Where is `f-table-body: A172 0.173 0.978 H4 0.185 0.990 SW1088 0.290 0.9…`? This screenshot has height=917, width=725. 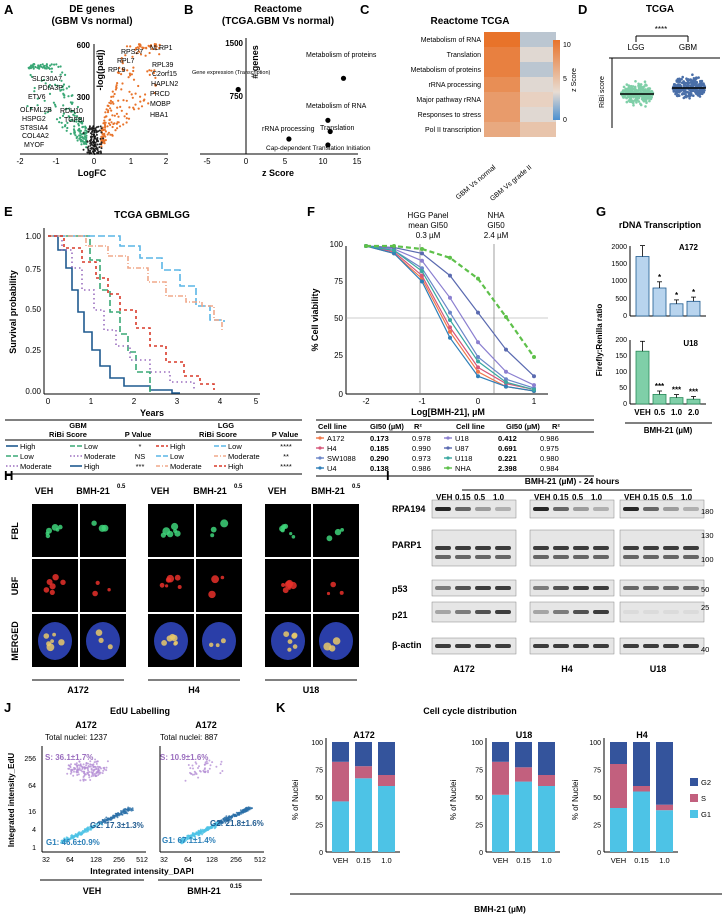 f-table-body: A172 0.173 0.978 H4 0.185 0.990 SW1088 0.290 0.9… is located at coordinates (437, 453).